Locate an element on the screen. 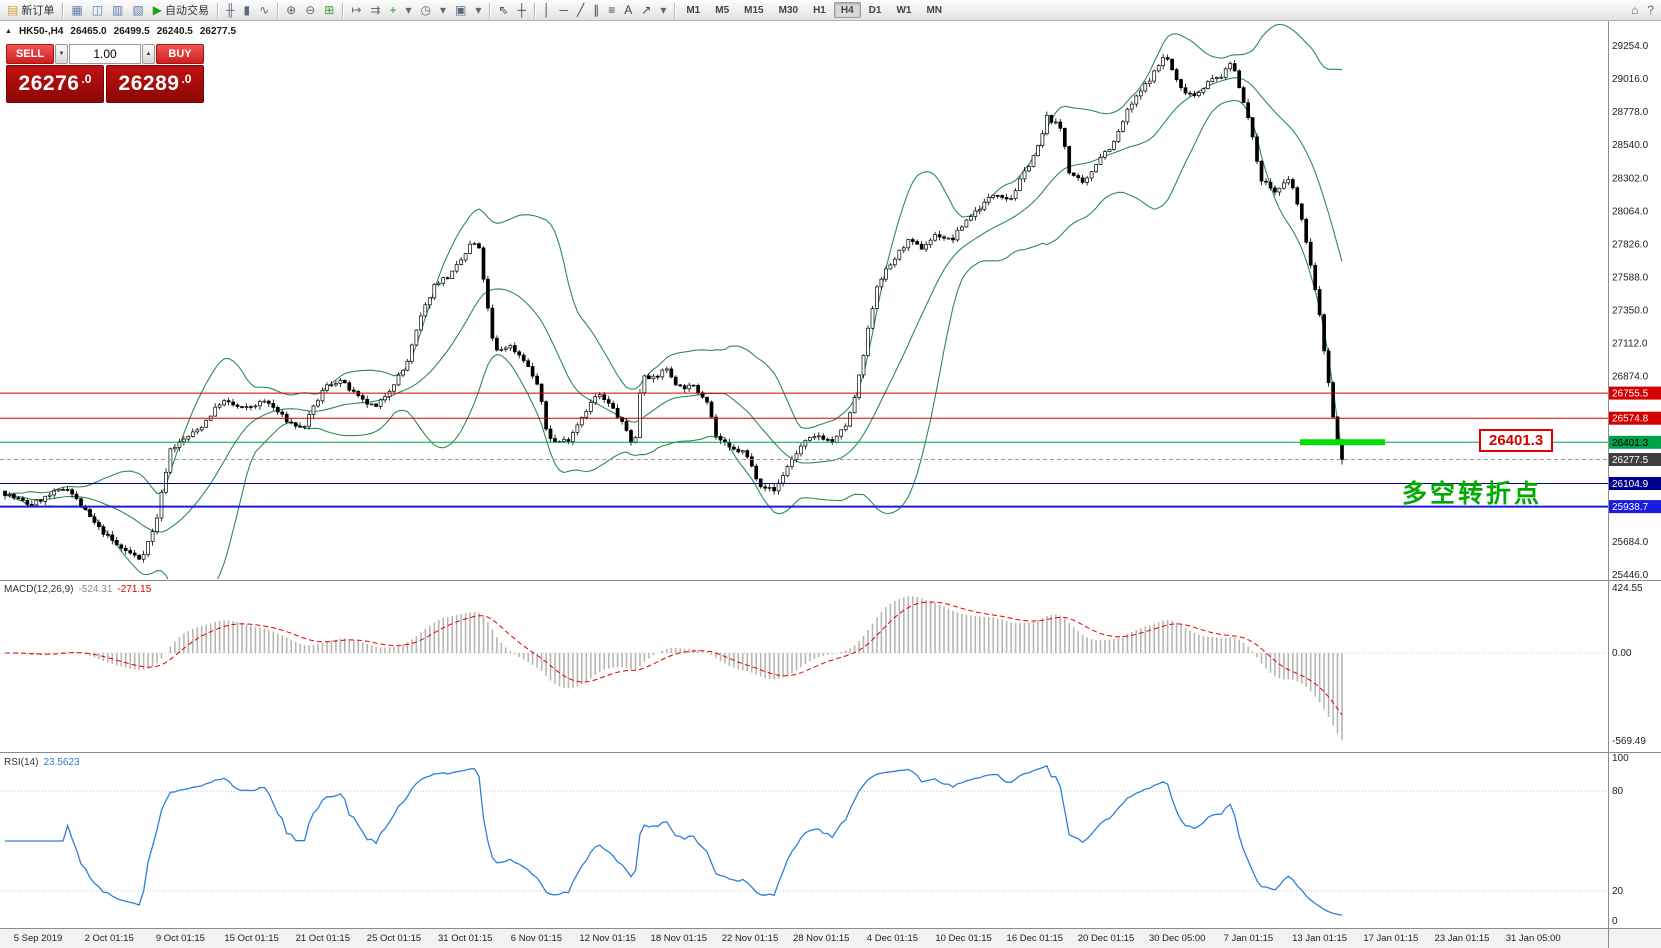  window-layout-button: ⌂ is located at coordinates (1634, 10).